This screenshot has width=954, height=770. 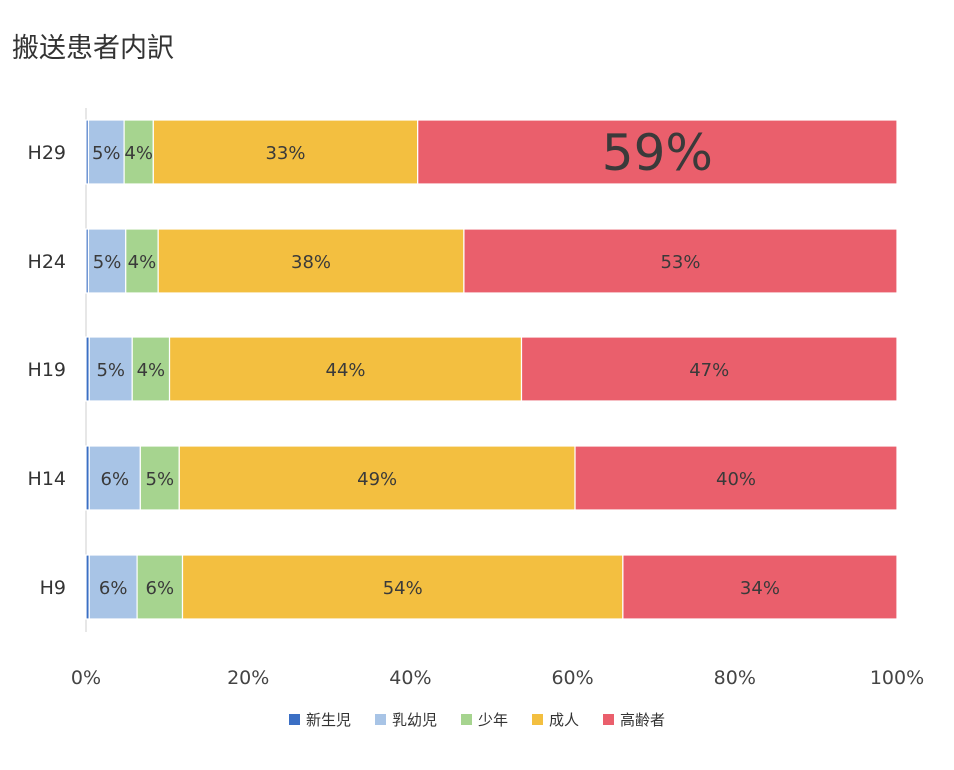 I want to click on category-label-h14: H14, so click(x=47, y=479).